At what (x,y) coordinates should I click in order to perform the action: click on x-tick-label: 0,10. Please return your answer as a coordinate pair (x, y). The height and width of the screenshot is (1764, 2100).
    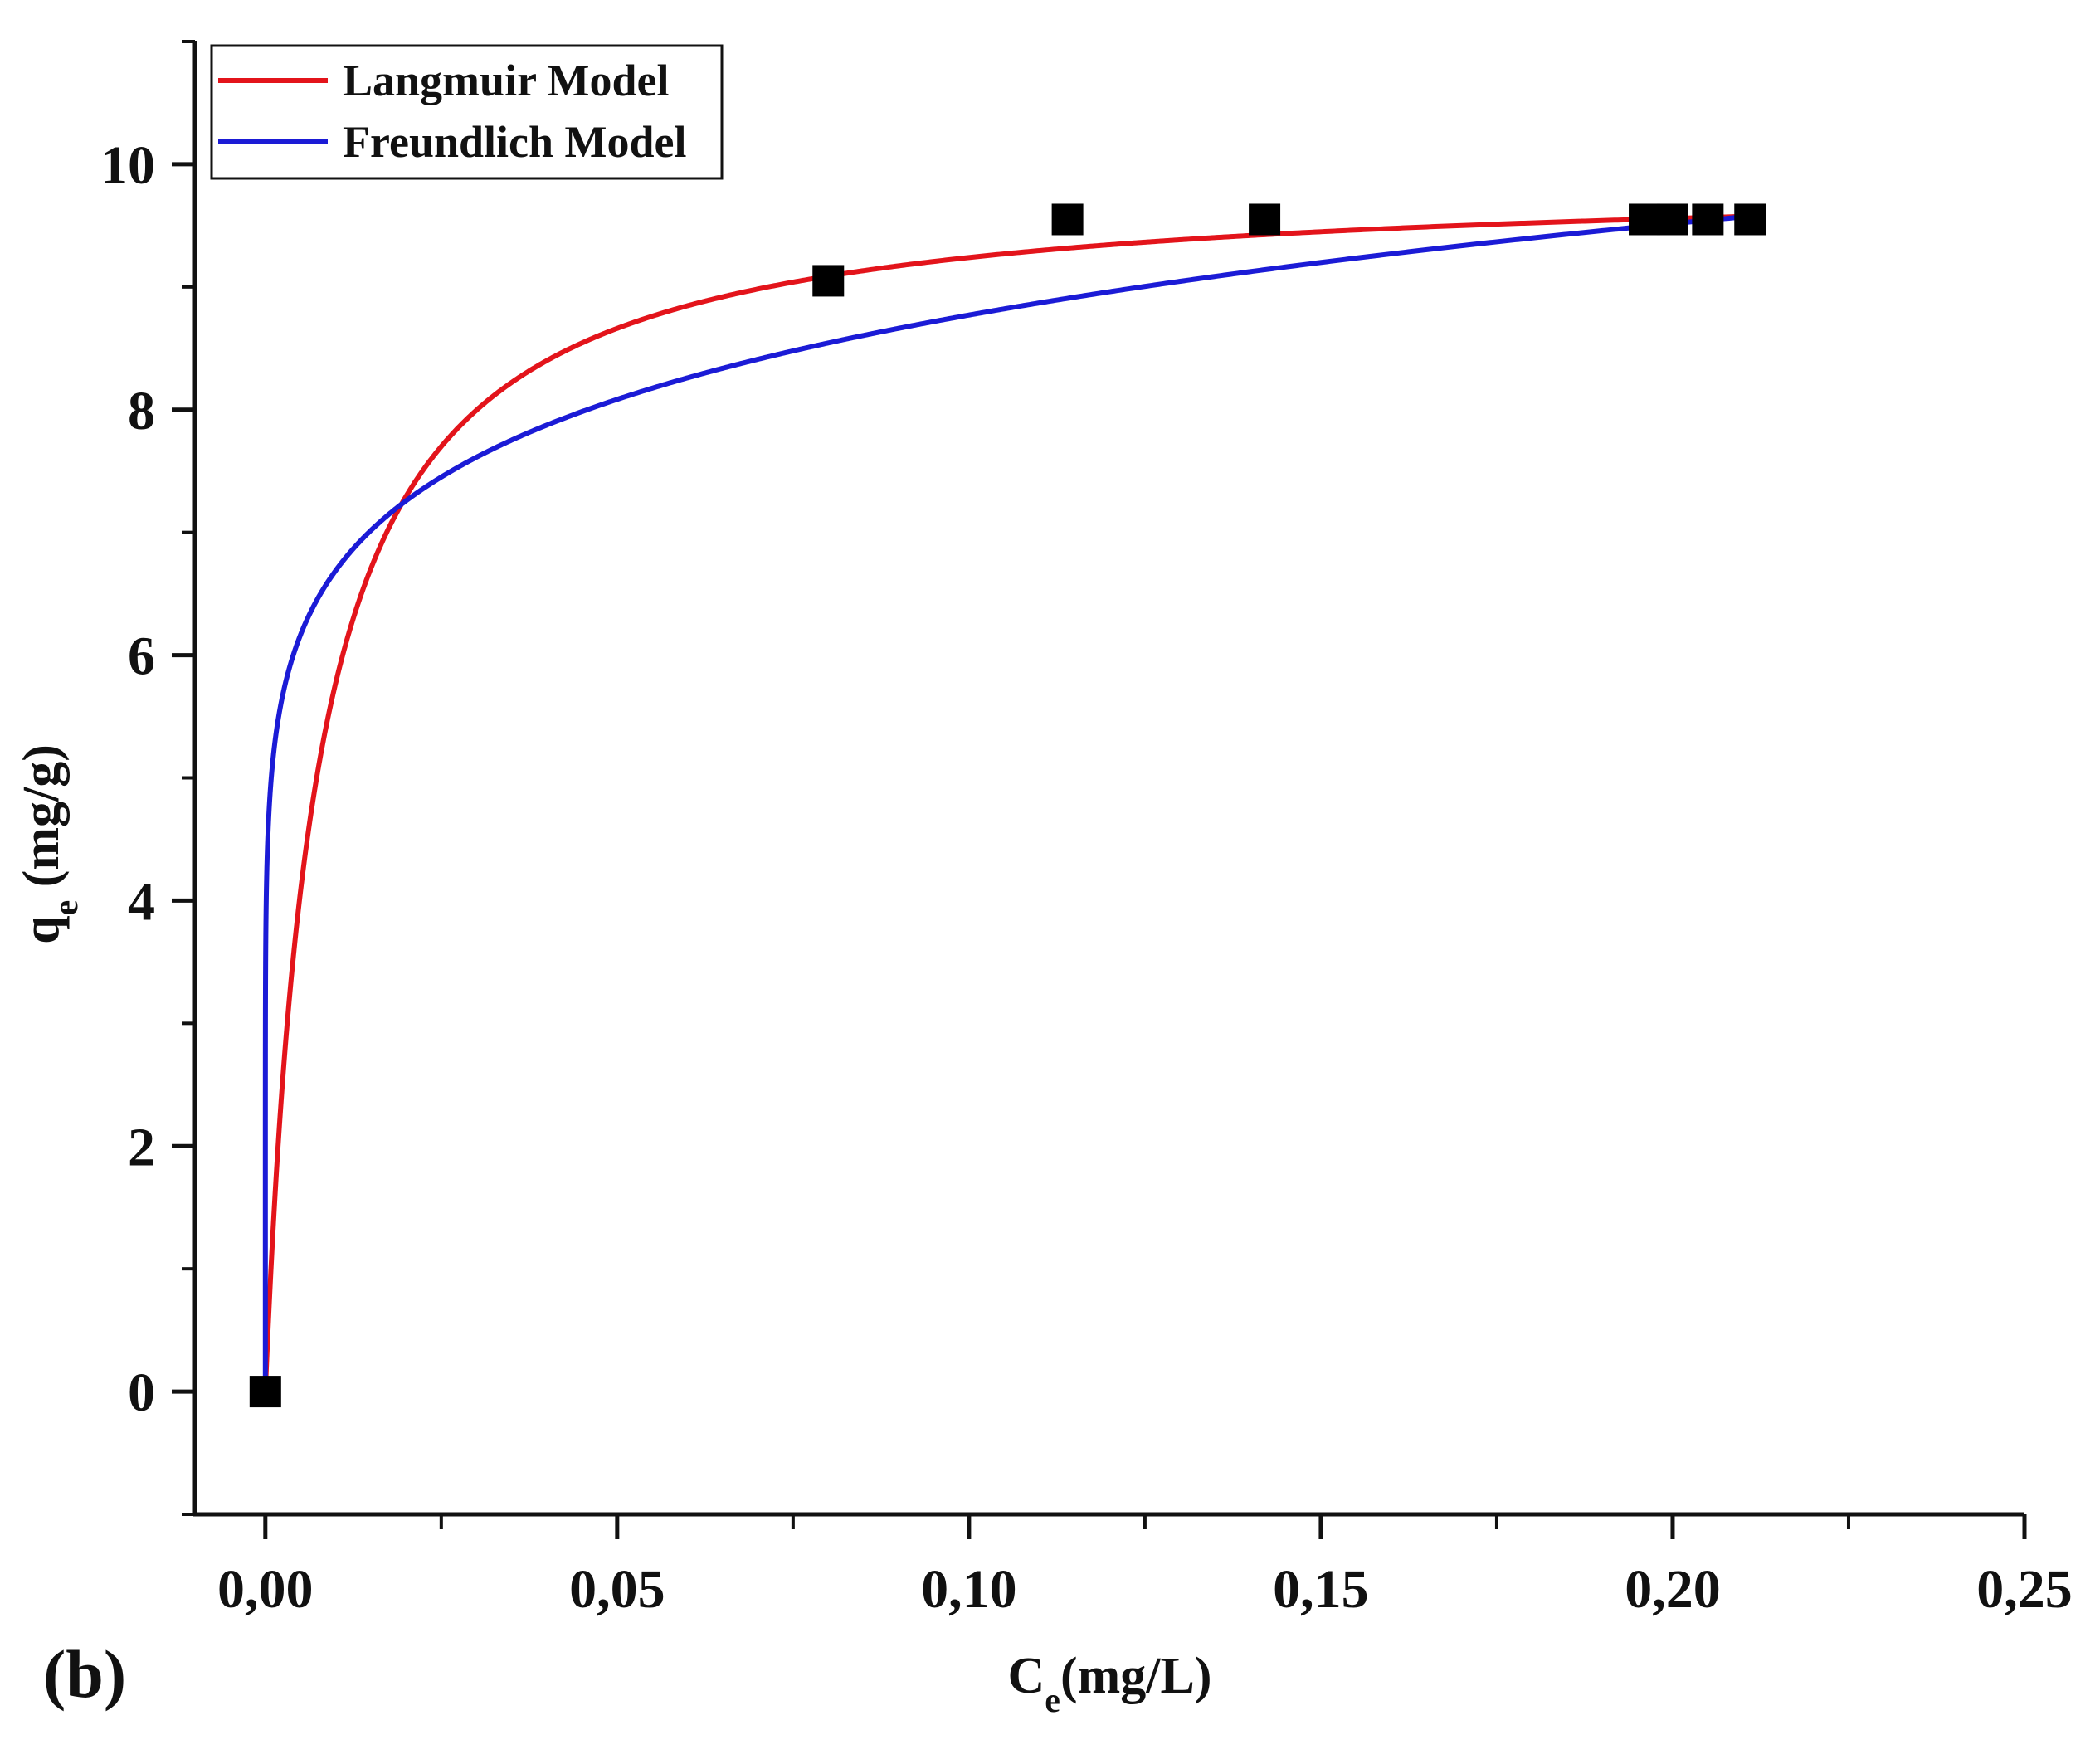
    Looking at the image, I should click on (969, 1589).